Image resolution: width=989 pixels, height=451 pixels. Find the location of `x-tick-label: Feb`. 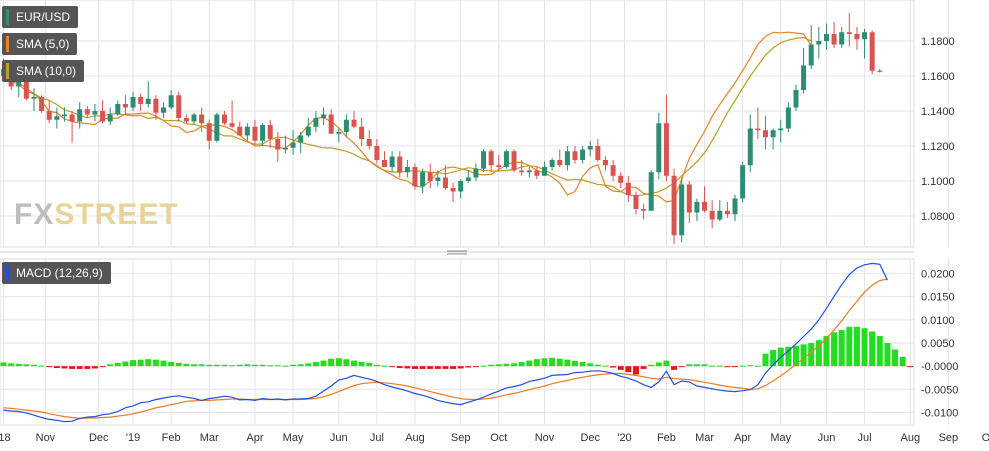

x-tick-label: Feb is located at coordinates (666, 438).